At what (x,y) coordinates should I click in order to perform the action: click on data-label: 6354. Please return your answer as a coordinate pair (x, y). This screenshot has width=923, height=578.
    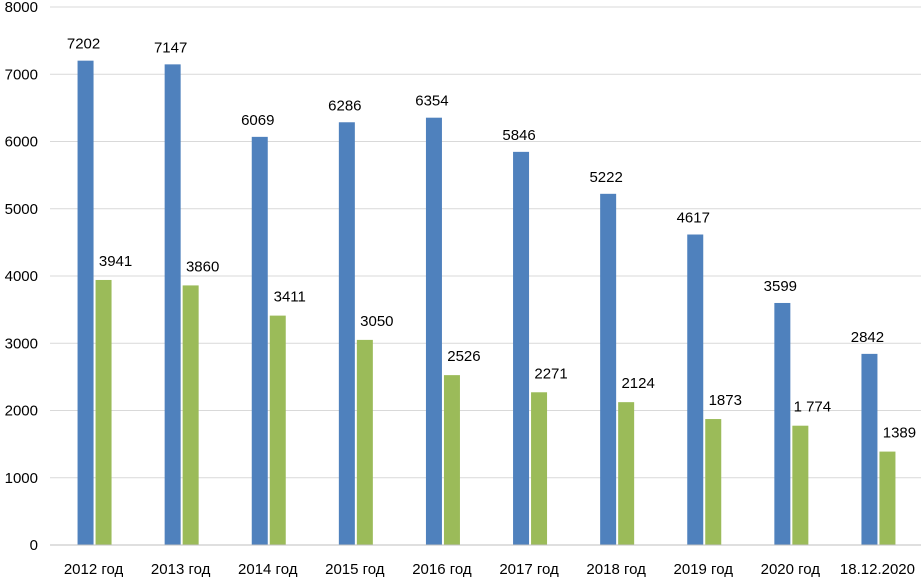
    Looking at the image, I should click on (431, 101).